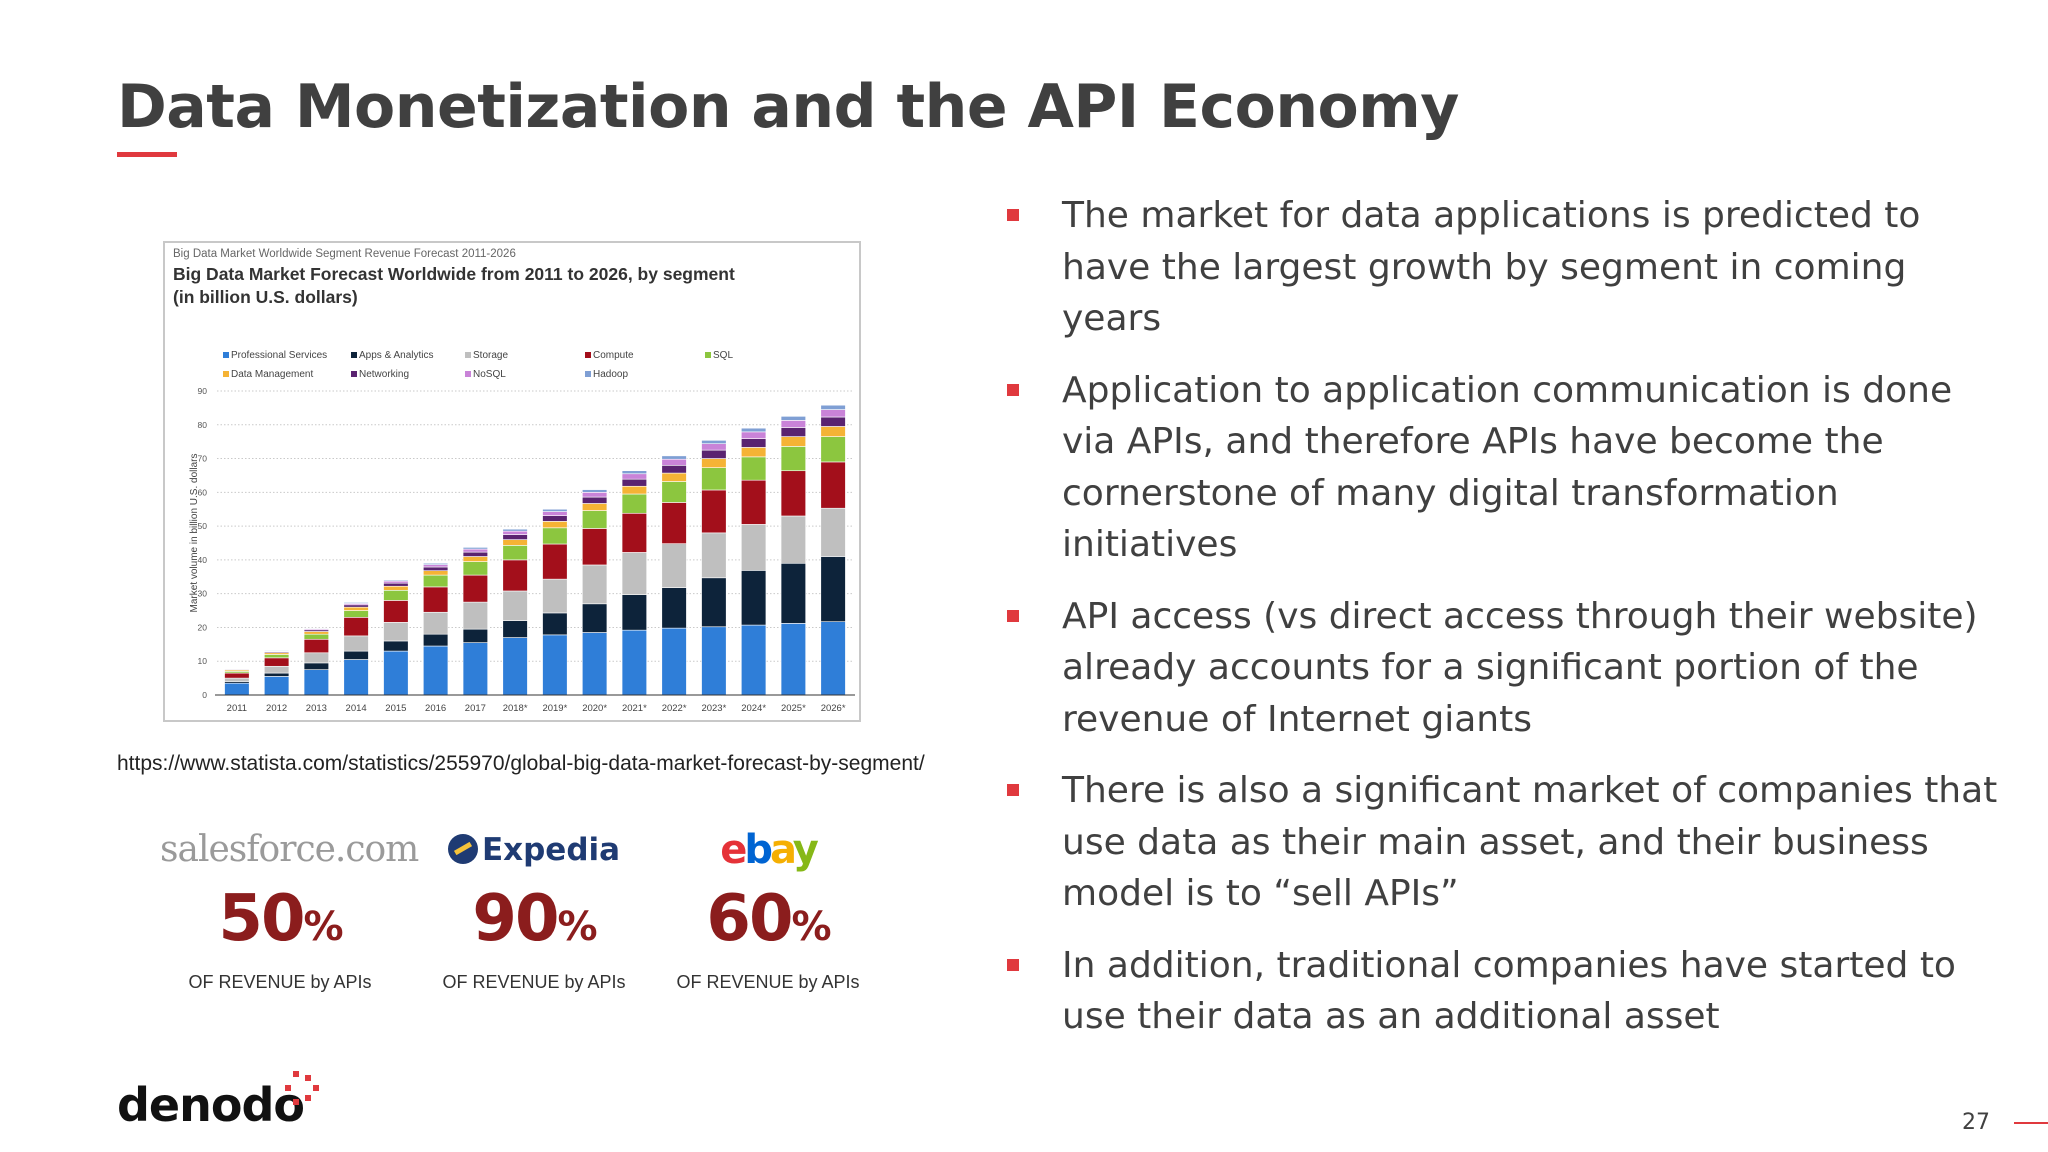  What do you see at coordinates (769, 850) in the screenshot?
I see `ebay-logo: ebay` at bounding box center [769, 850].